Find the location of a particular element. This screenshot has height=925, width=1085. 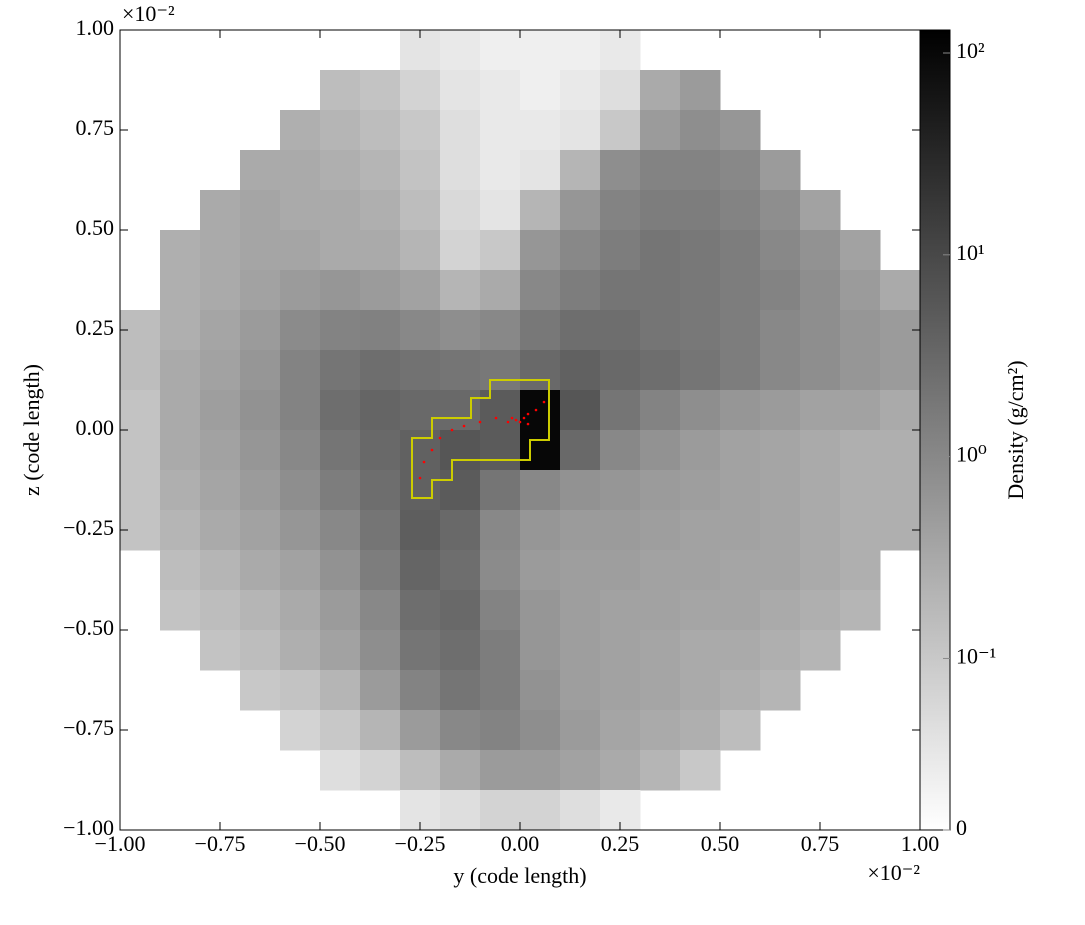

x-tick-label: −0.50 is located at coordinates (320, 843).